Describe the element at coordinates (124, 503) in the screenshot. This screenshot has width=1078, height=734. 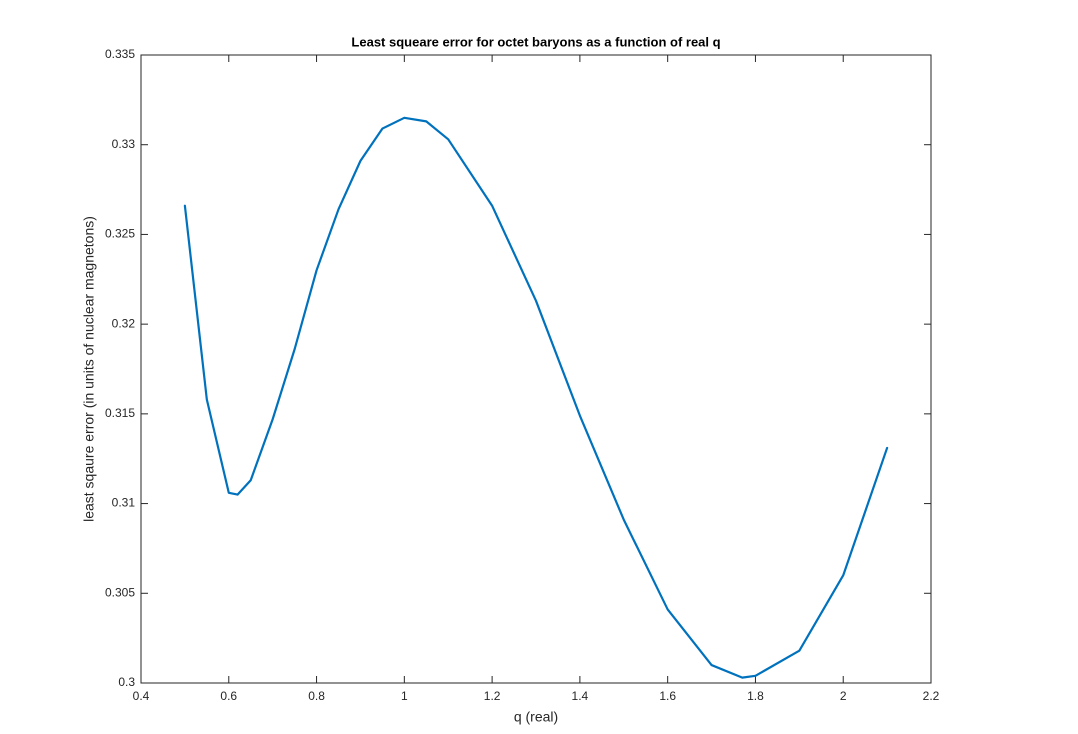
I see `y-tick-label: 0.31` at that location.